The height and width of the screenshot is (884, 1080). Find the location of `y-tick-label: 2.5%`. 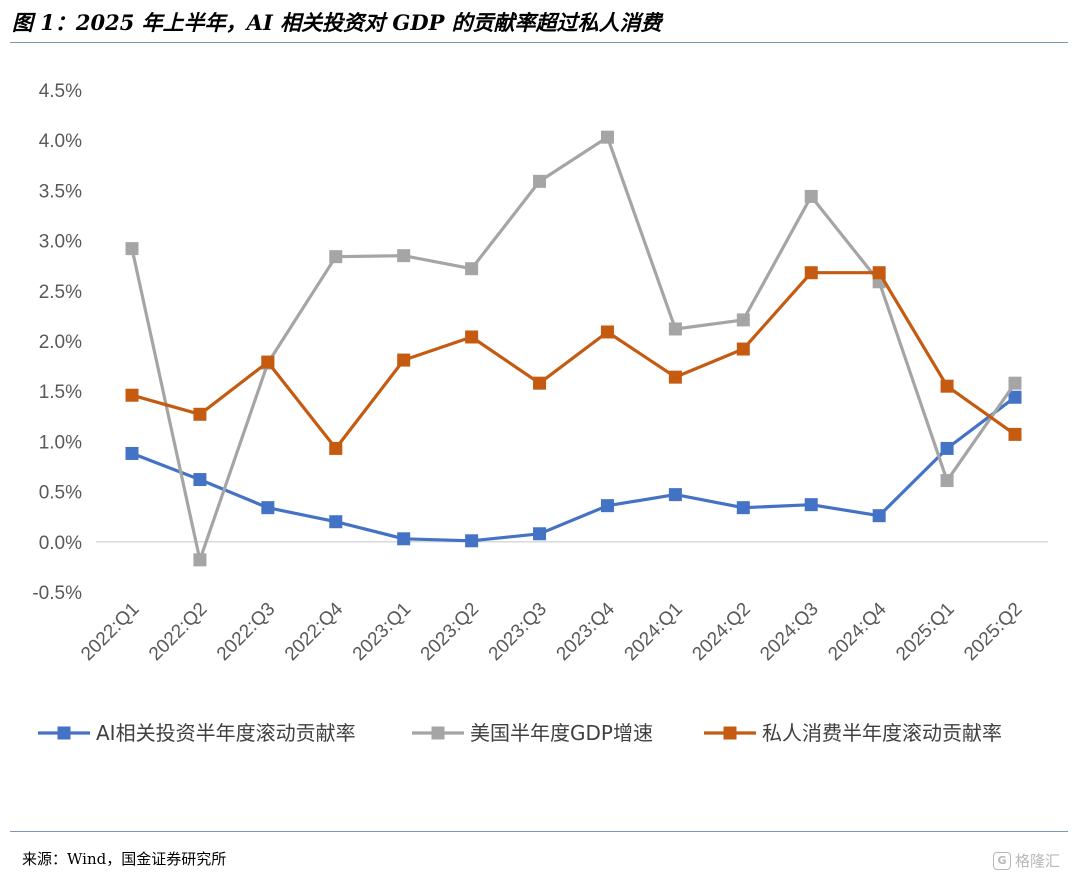

y-tick-label: 2.5% is located at coordinates (60, 292).